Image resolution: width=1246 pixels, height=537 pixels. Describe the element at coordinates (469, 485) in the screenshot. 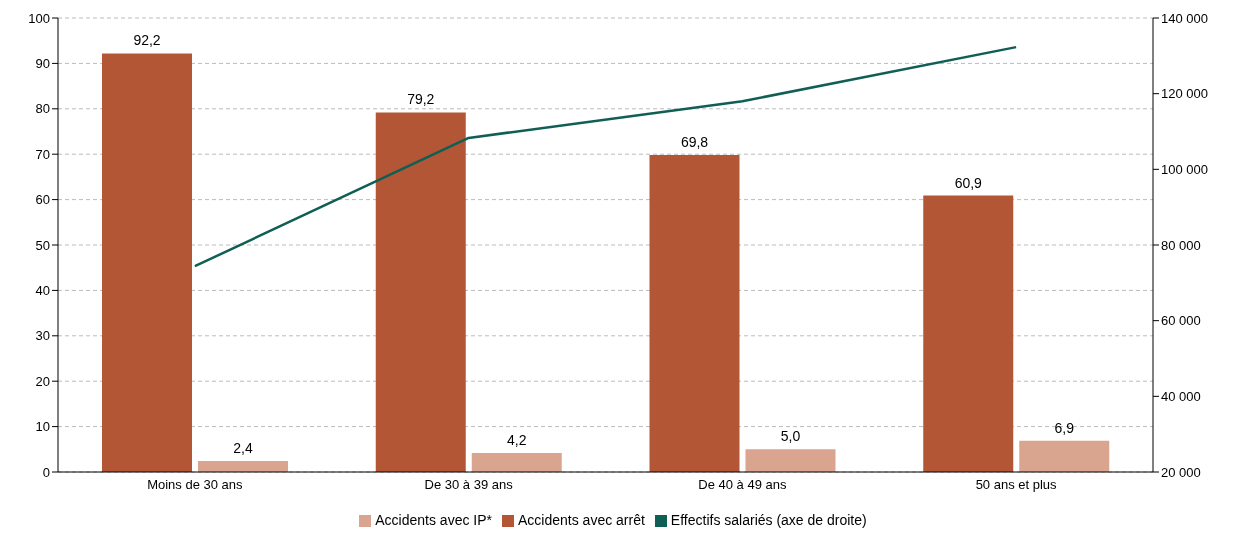

I see `x-tick-label: De 30 à 39 ans` at that location.